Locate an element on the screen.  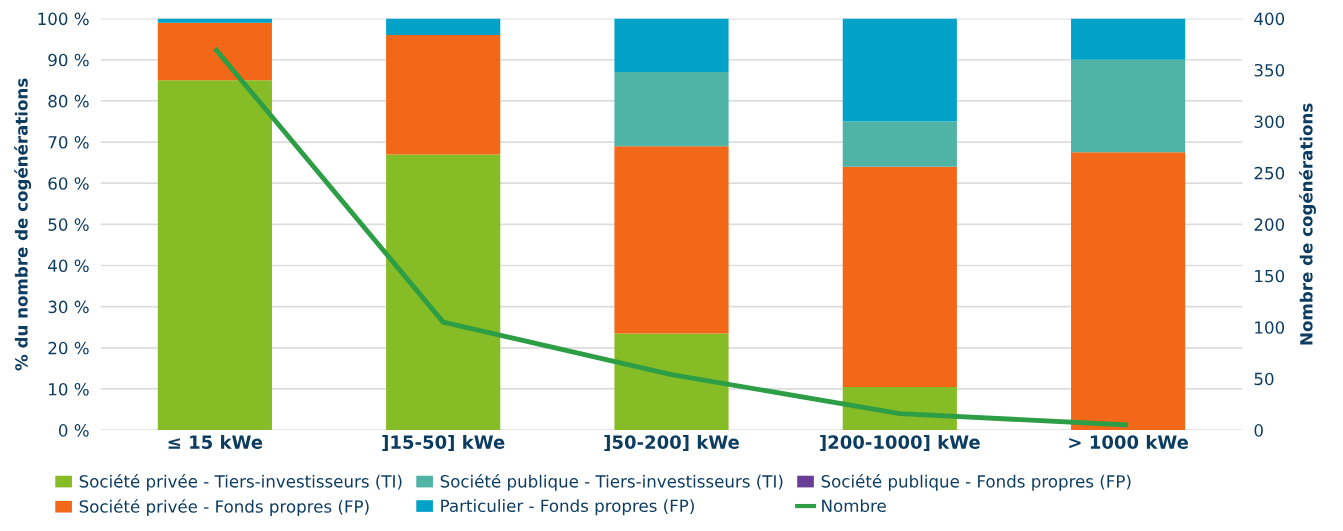
legend-label: Société publique - Fonds propres (FP) is located at coordinates (976, 482).